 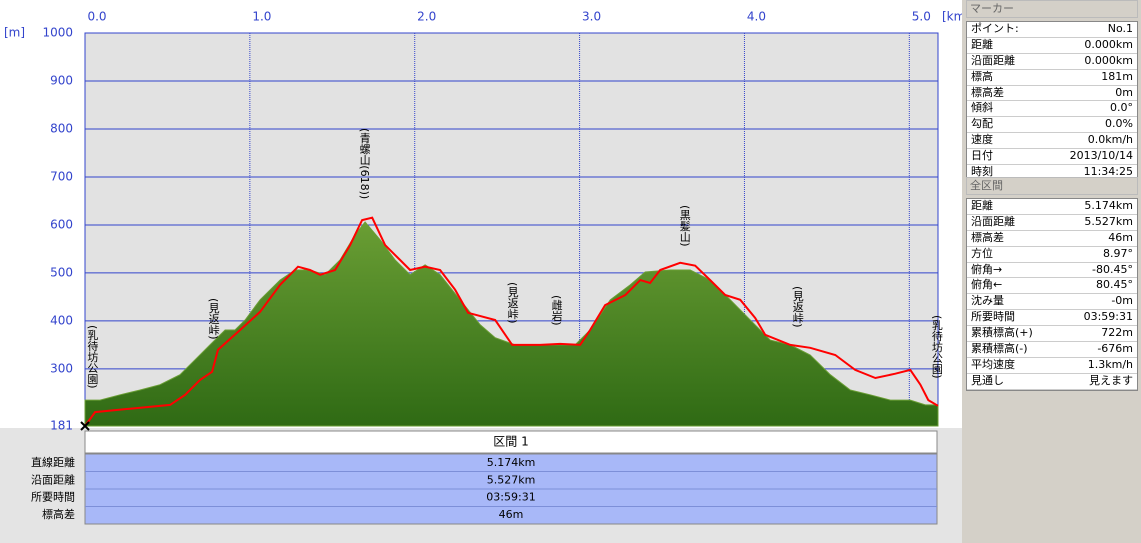 What do you see at coordinates (952, 17) in the screenshot?
I see `x-axis-label: [km]` at bounding box center [952, 17].